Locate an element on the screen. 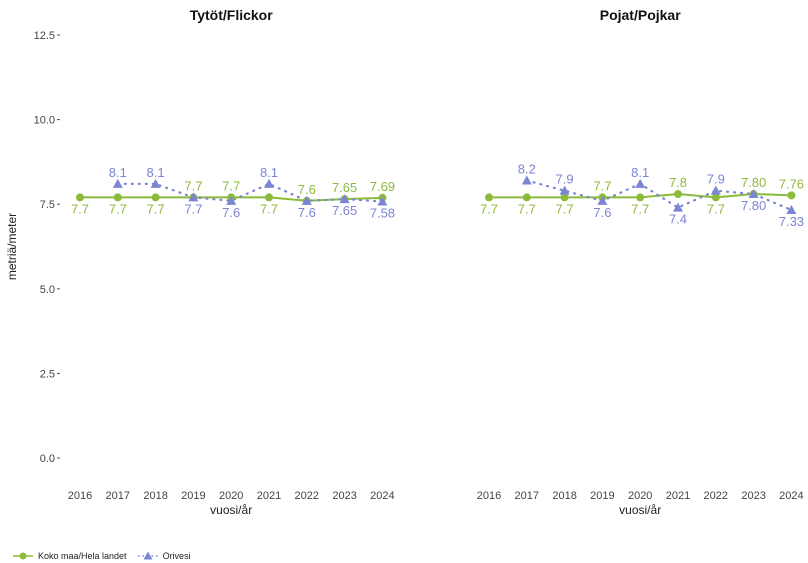 The image size is (808, 563). legend-swatch-circle is located at coordinates (23, 556).